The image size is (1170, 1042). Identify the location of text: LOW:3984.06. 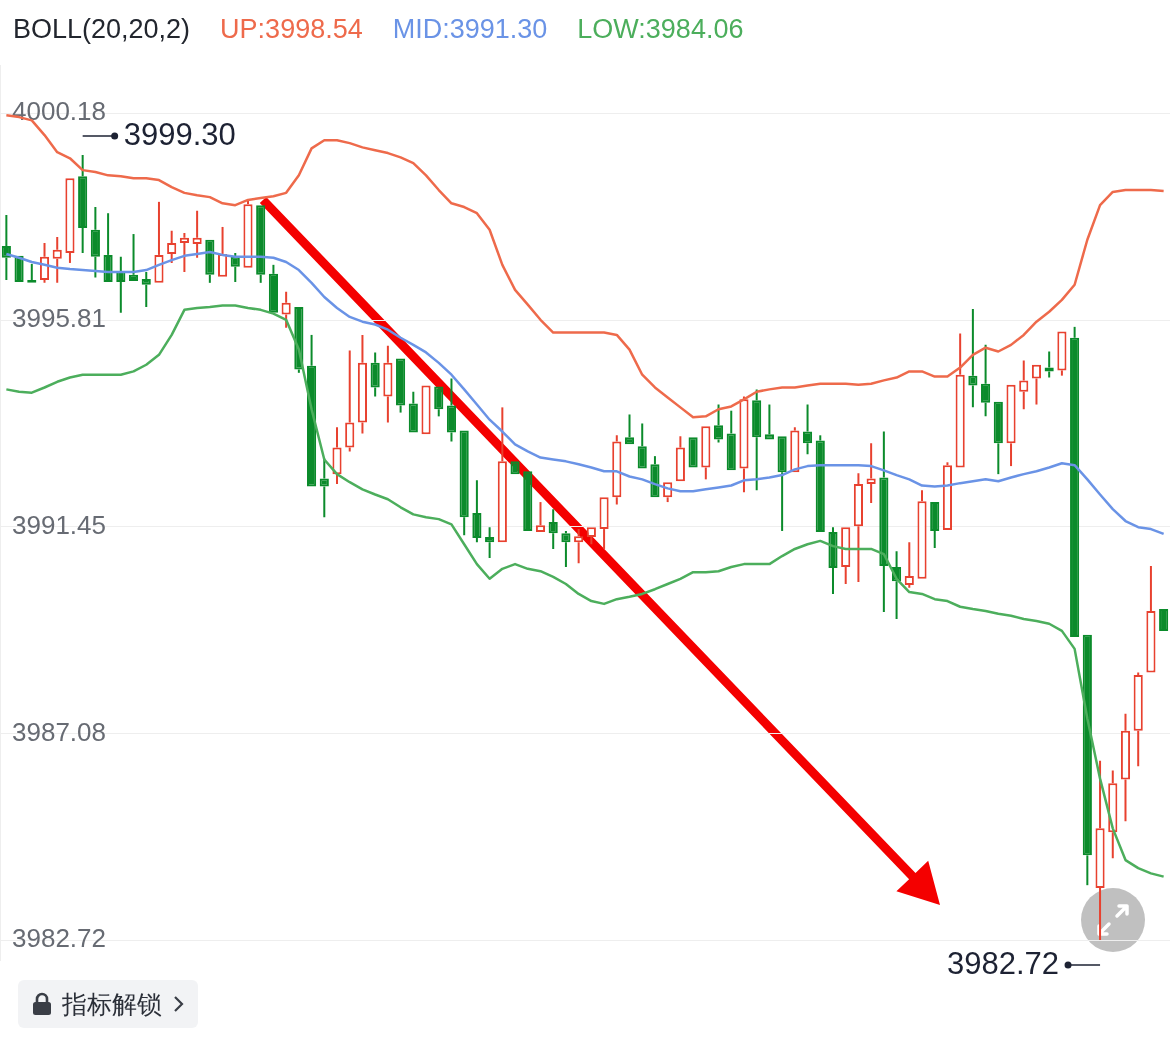
(660, 29).